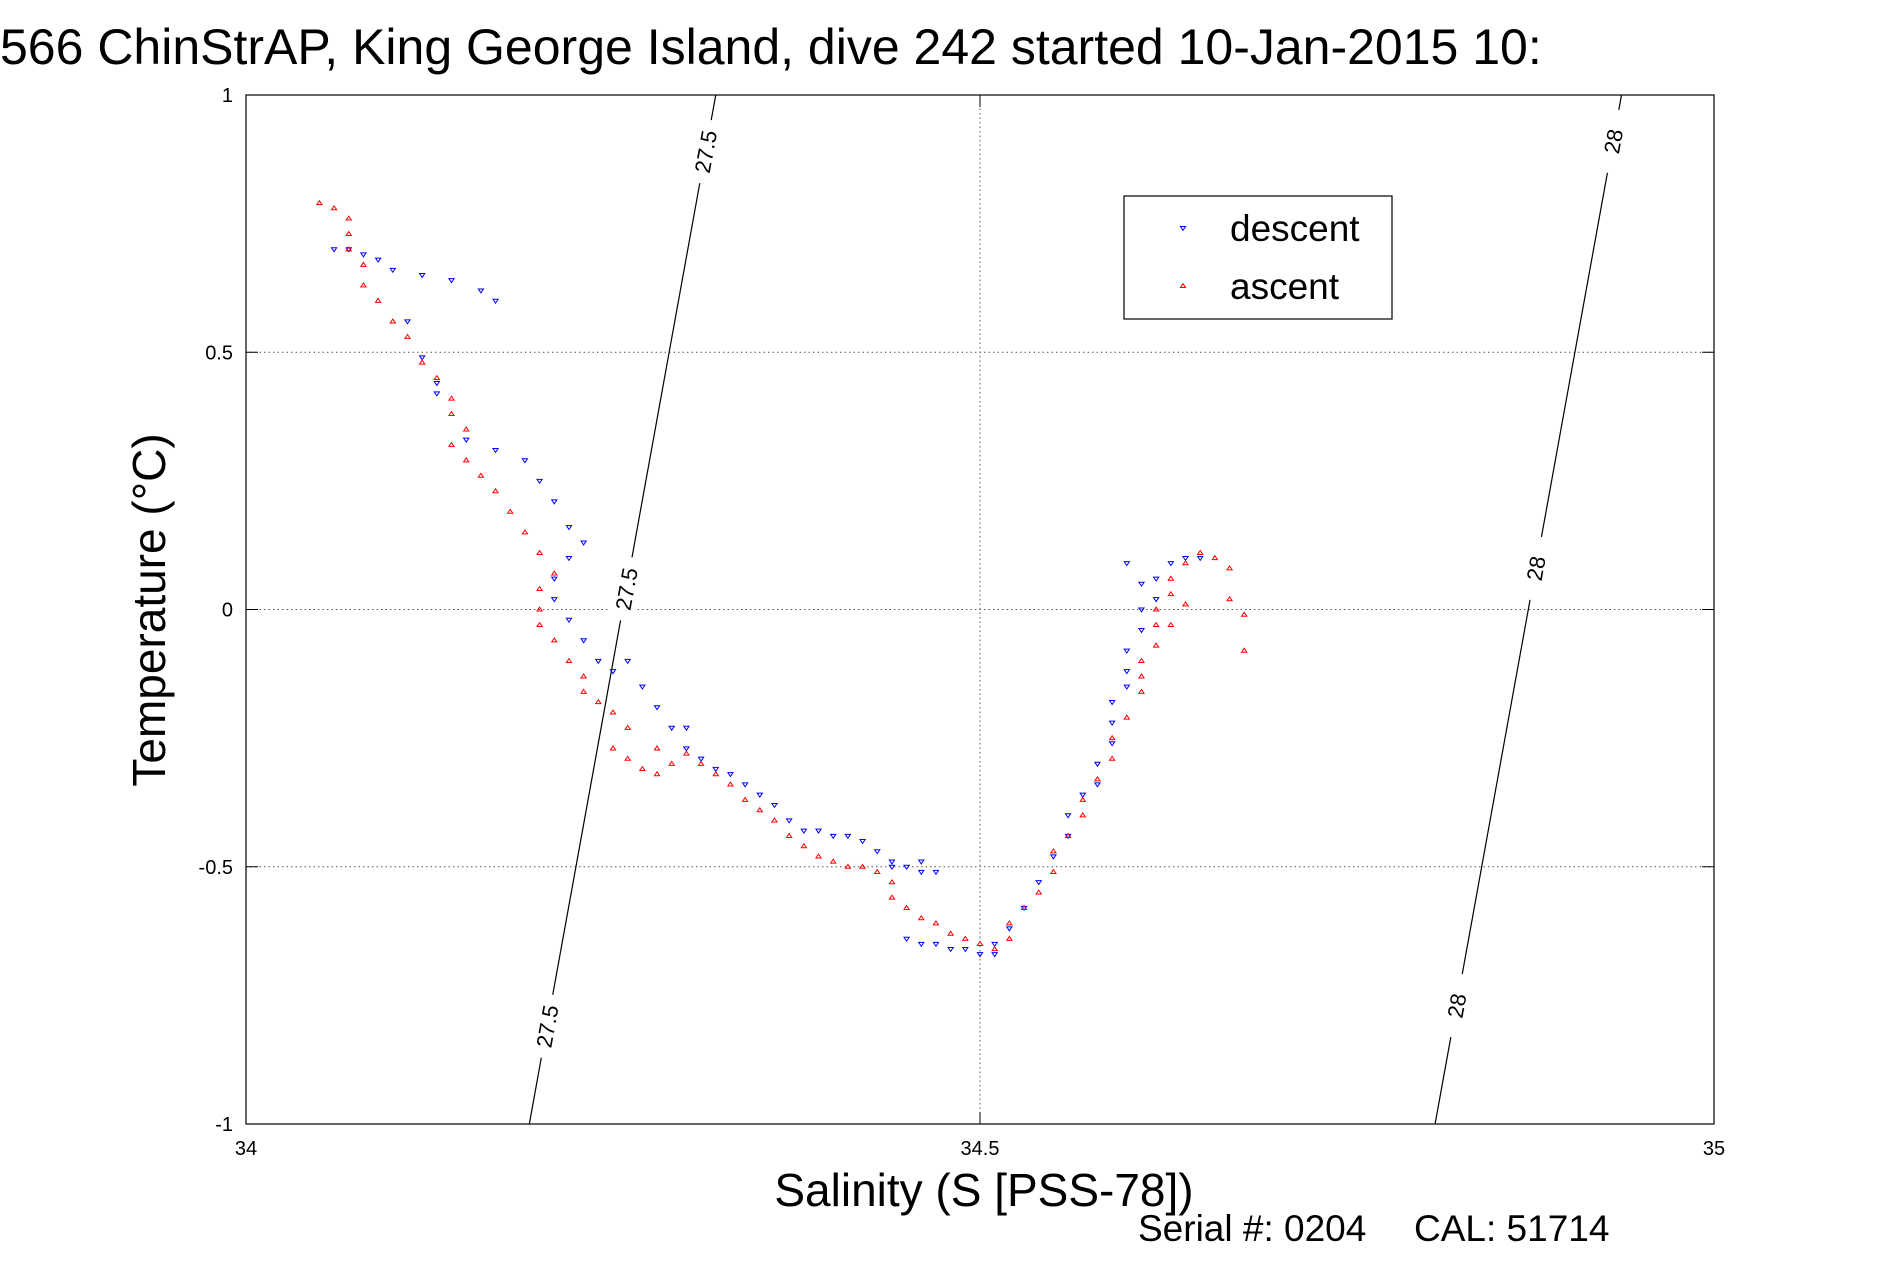 The width and height of the screenshot is (1891, 1262). Describe the element at coordinates (983, 1190) in the screenshot. I see `x-axis-label: Salinity (S [PSS-78])` at that location.